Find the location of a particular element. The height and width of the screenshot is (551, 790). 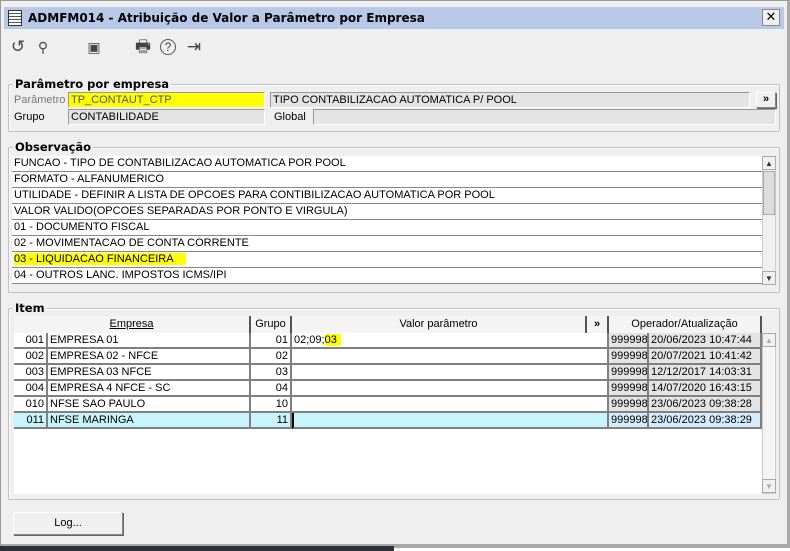

cell-grupo: 10 is located at coordinates (271, 405).